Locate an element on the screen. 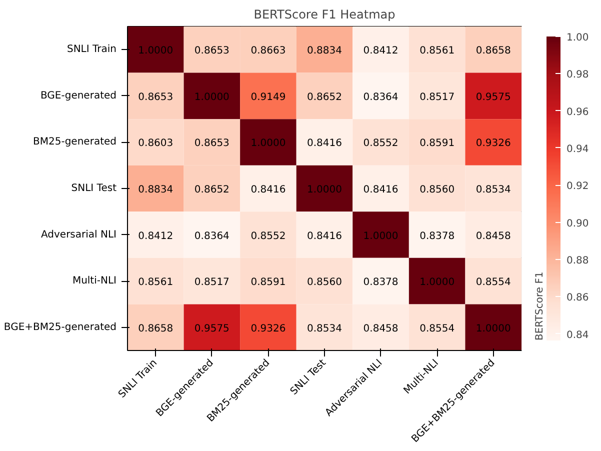 The image size is (601, 451). color-bar-label: 0.94 is located at coordinates (577, 149).